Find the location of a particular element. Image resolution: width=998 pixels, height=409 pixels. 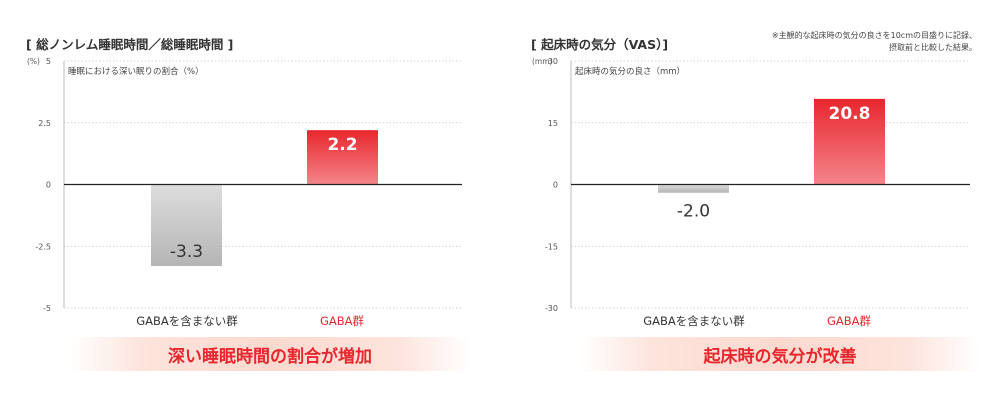

y-tick-label: -5 is located at coordinates (47, 308).